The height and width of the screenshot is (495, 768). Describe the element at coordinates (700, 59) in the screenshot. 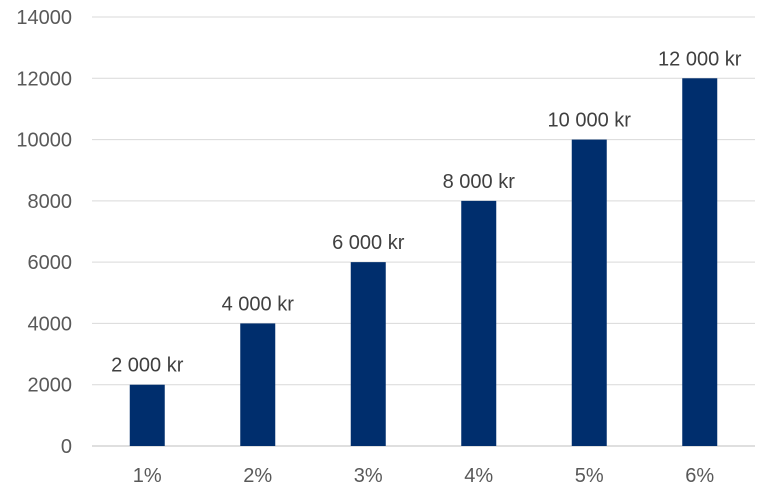

I see `data-label: 12 000 kr` at that location.